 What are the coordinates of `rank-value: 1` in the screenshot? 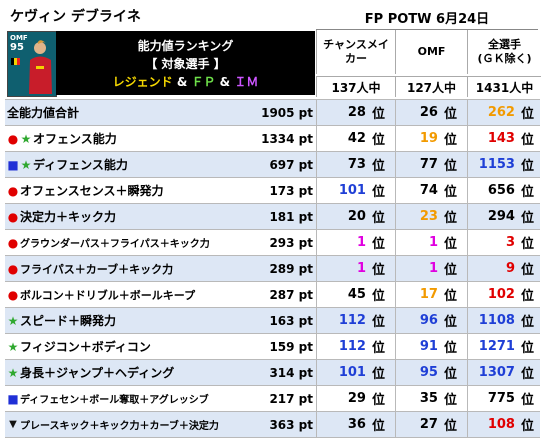 It's located at (433, 268).